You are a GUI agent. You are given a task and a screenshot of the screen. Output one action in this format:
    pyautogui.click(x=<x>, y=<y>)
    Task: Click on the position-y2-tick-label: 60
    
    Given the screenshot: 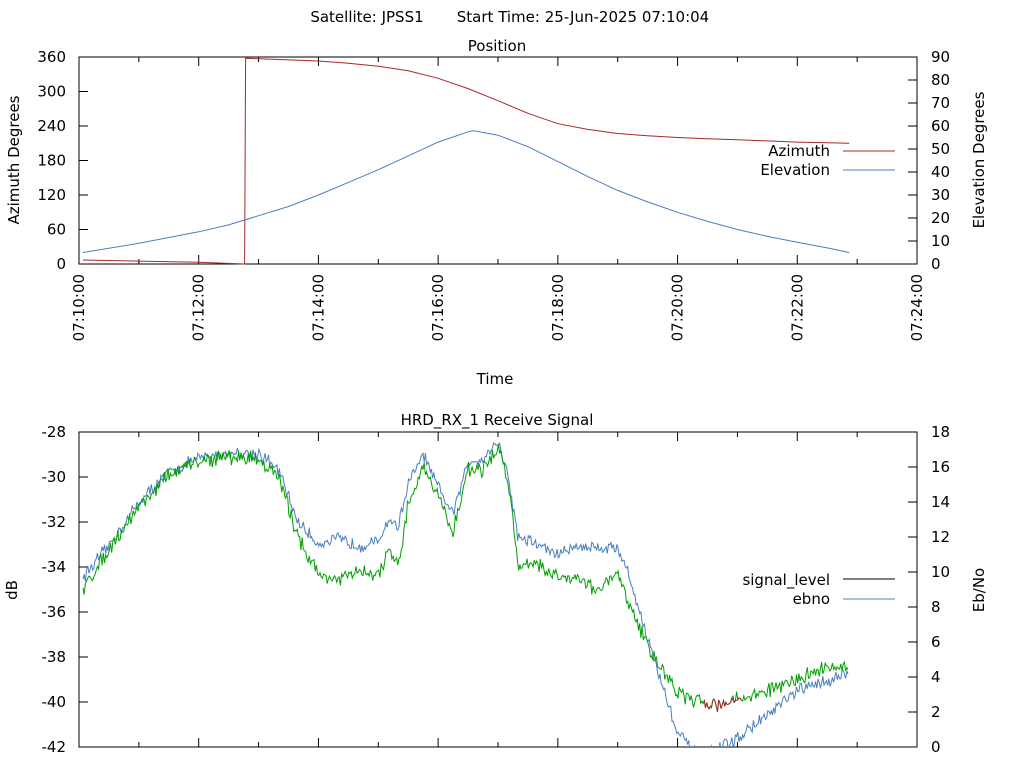 What is the action you would take?
    pyautogui.click(x=940, y=126)
    